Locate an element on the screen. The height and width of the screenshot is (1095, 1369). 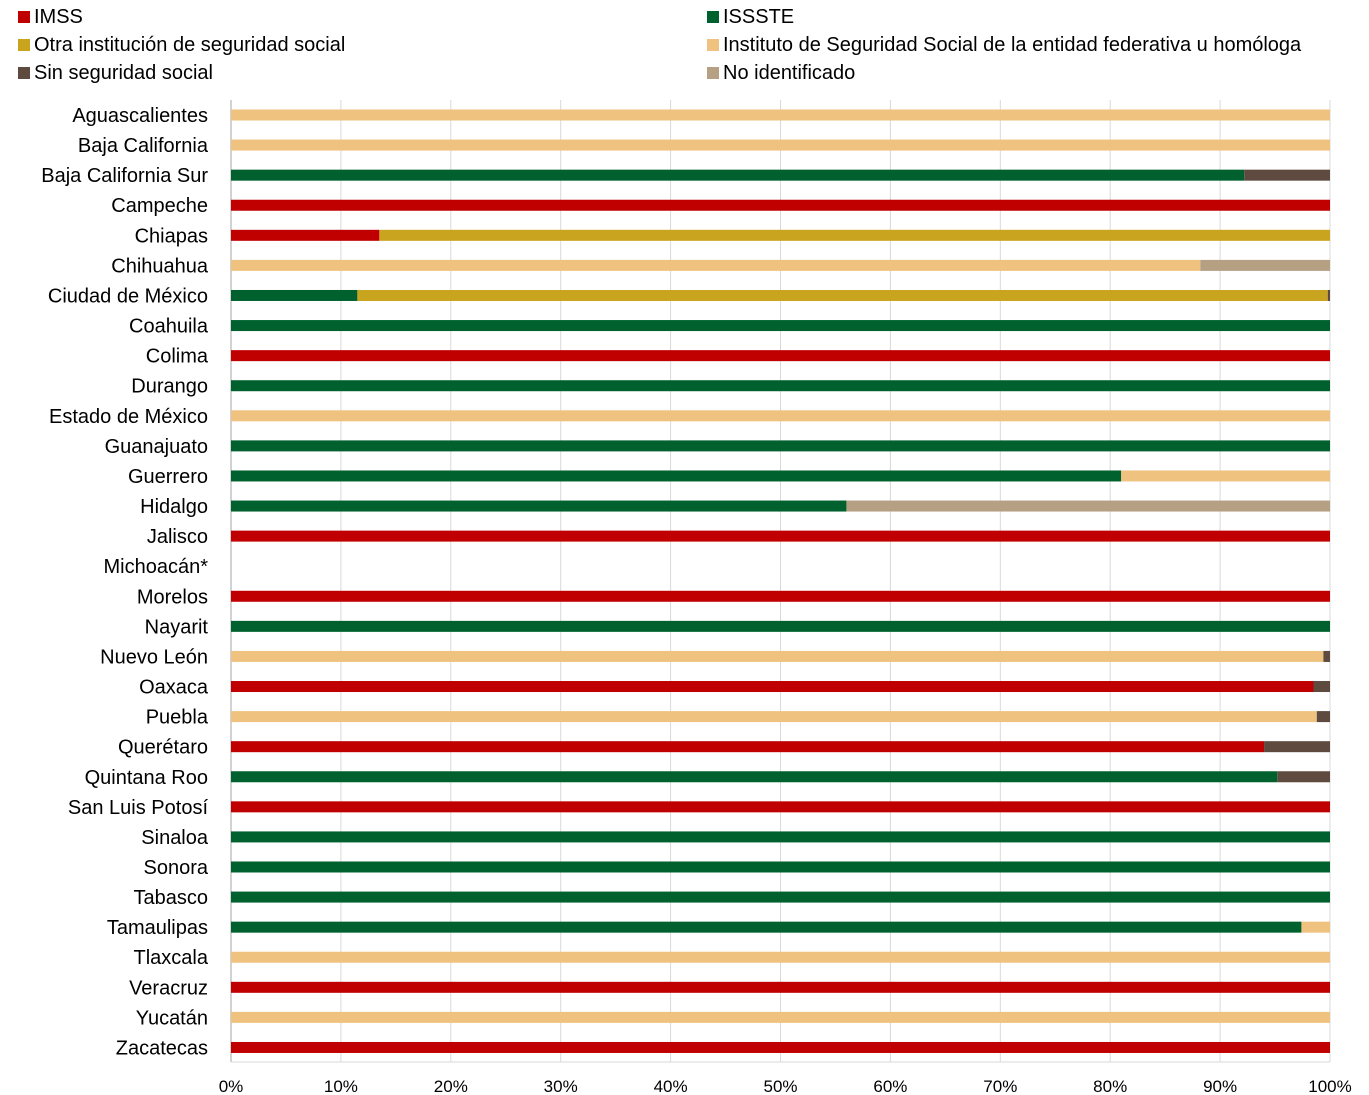
category-label: Quintana Roo is located at coordinates (146, 778).